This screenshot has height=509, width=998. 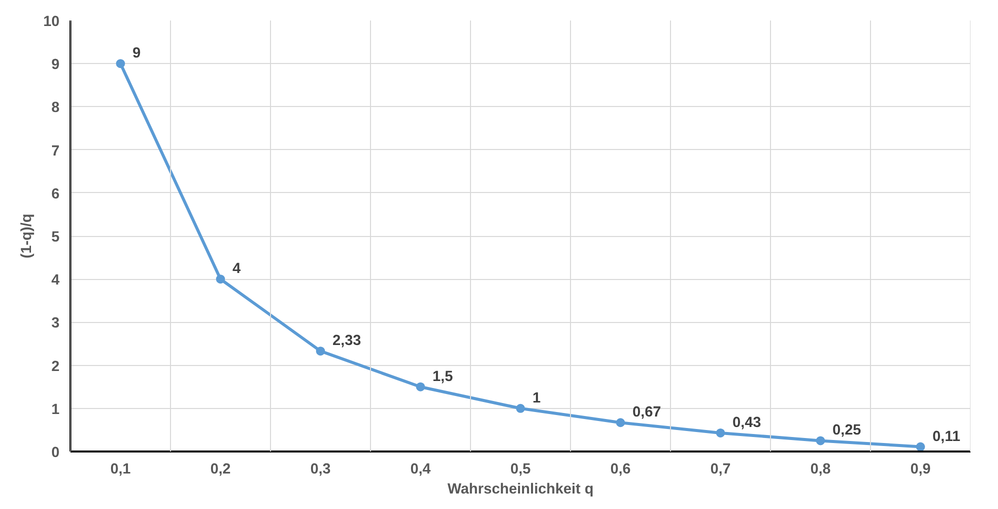 What do you see at coordinates (720, 470) in the screenshot?
I see `x-tick-label: 0,7` at bounding box center [720, 470].